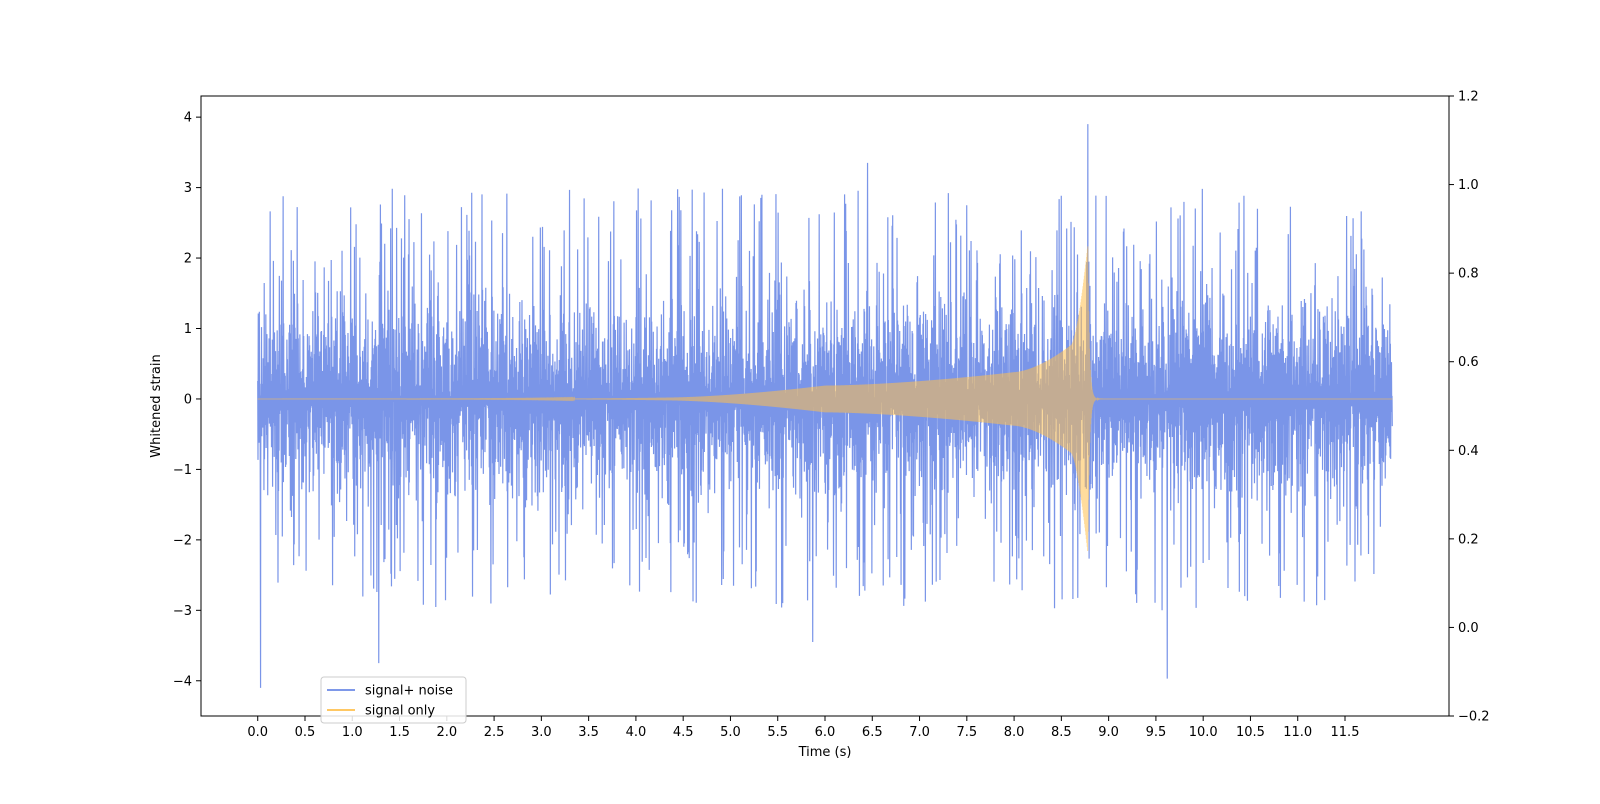  I want to click on x-tick-label: 4.5, so click(683, 732).